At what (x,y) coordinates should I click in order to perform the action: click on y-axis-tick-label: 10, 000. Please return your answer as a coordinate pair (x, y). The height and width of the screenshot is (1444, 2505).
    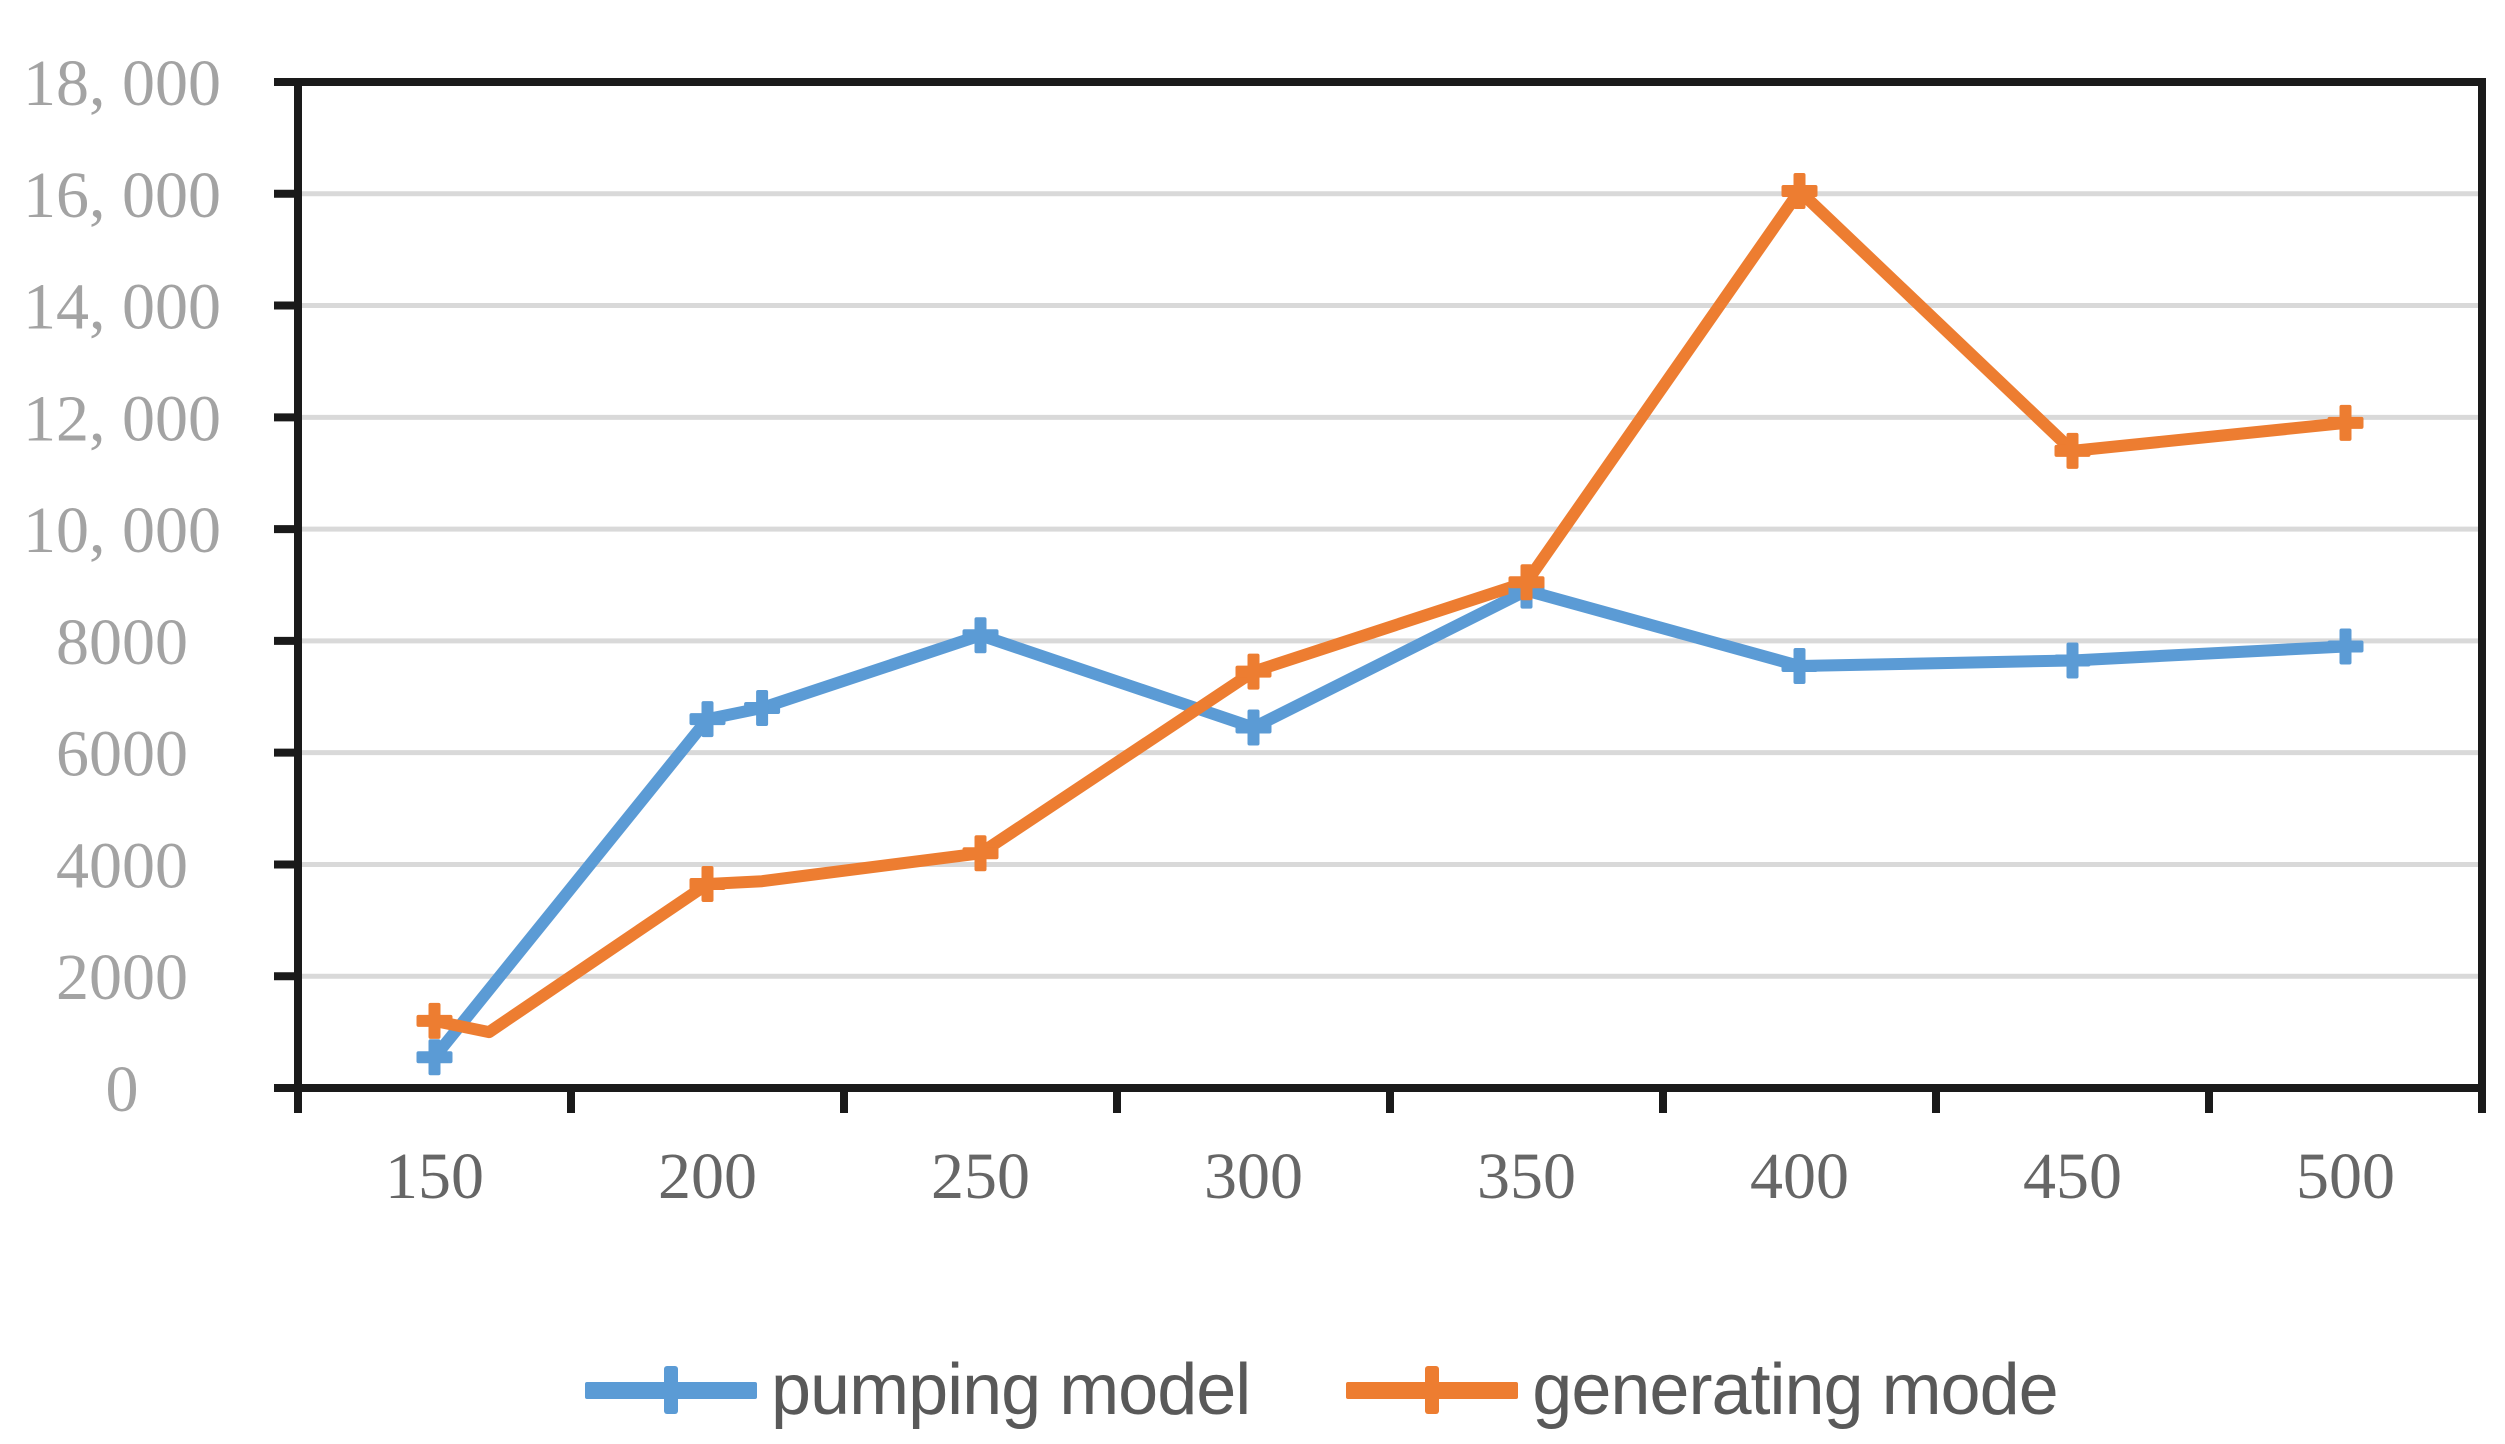
    Looking at the image, I should click on (122, 530).